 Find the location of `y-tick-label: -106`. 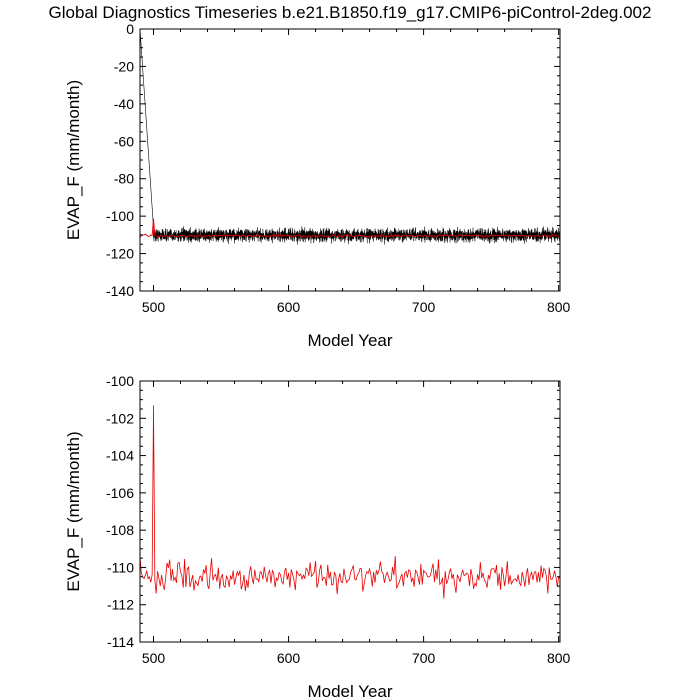

y-tick-label: -106 is located at coordinates (120, 493).